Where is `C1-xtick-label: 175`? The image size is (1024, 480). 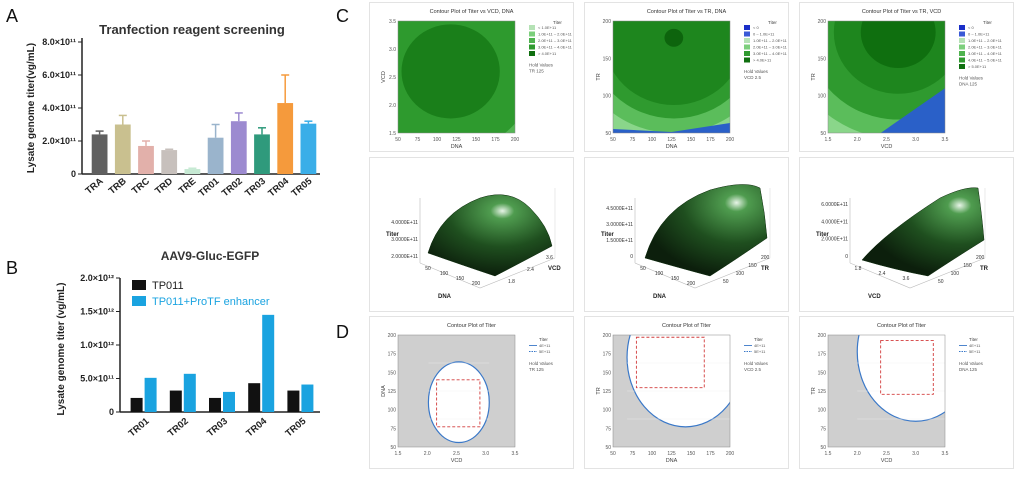
C1-xtick-label: 175 is located at coordinates (495, 140).